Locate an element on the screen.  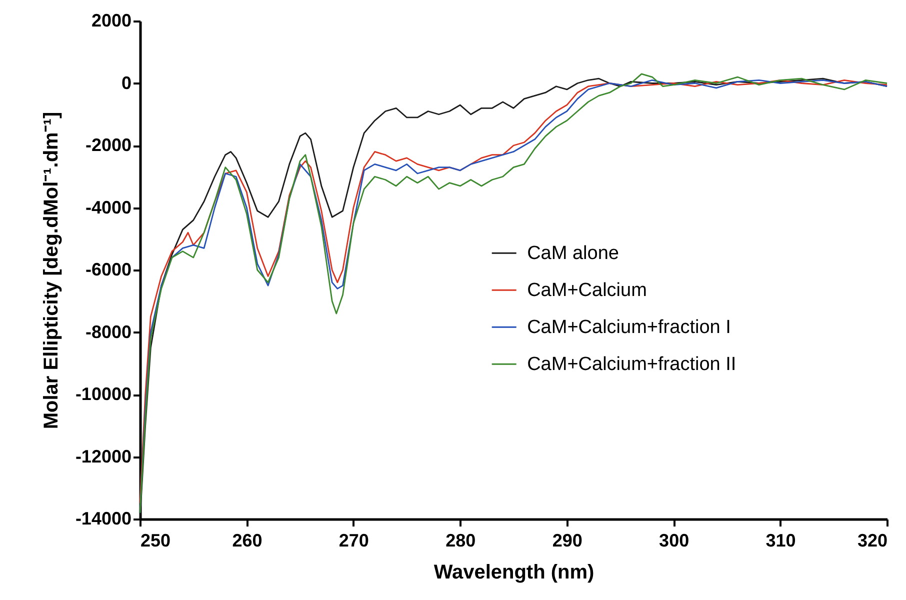
x-tick-label: 270 is located at coordinates (353, 540).